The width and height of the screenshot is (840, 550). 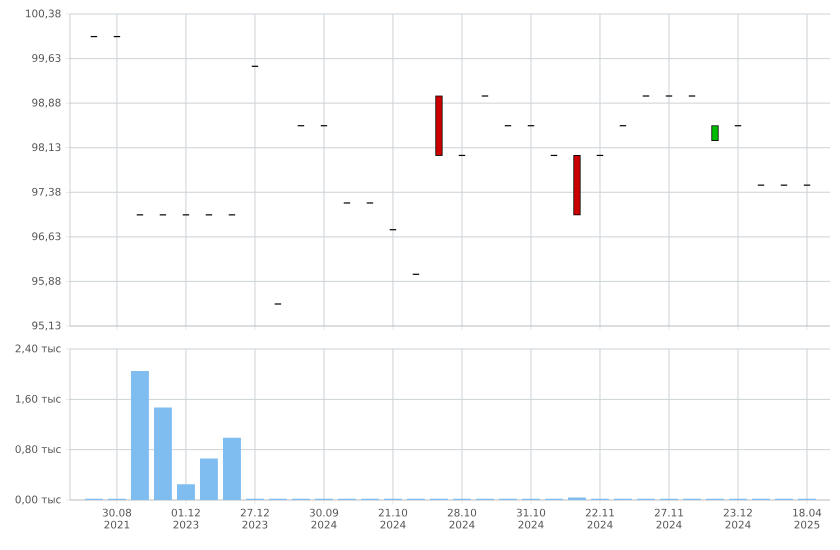 I want to click on x-tick-label: 27.11 2024, so click(x=668, y=518).